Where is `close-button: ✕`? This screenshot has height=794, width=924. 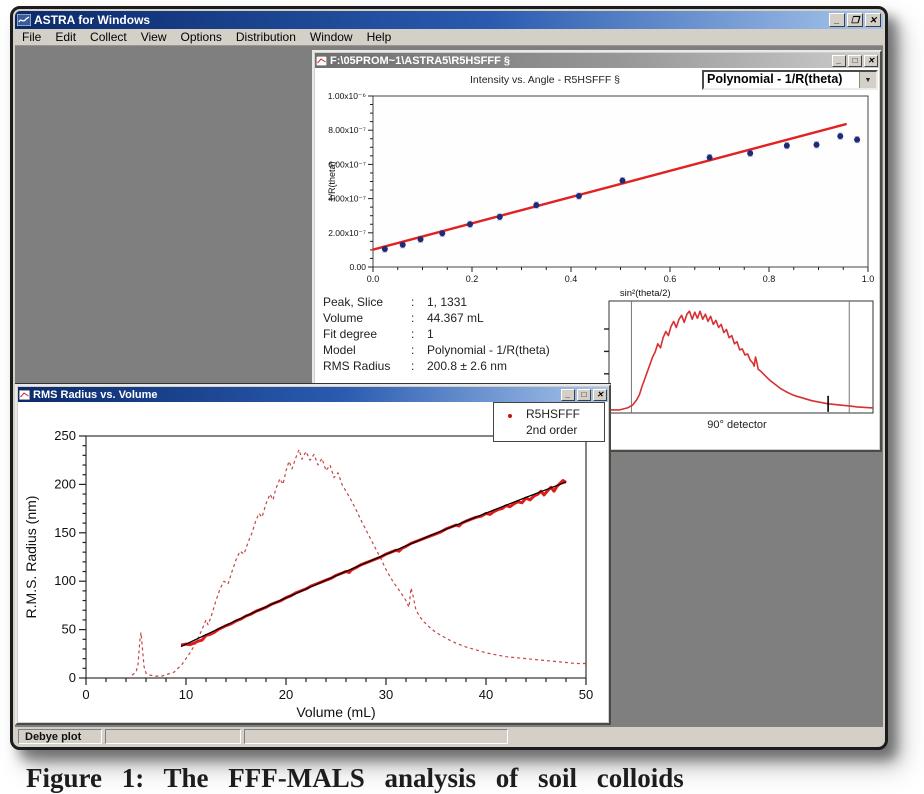
close-button: ✕ is located at coordinates (873, 20).